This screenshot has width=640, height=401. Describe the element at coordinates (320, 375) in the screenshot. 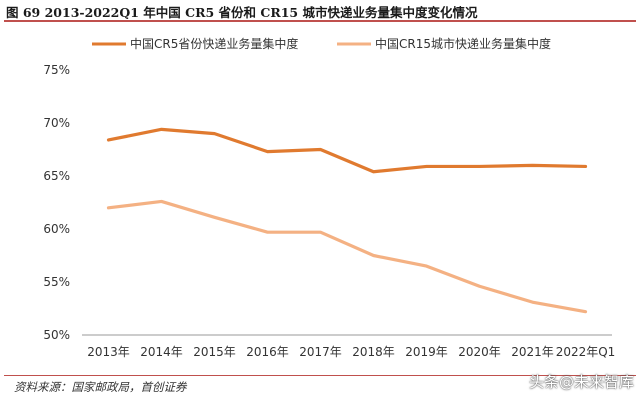

I see `footer-divider` at that location.